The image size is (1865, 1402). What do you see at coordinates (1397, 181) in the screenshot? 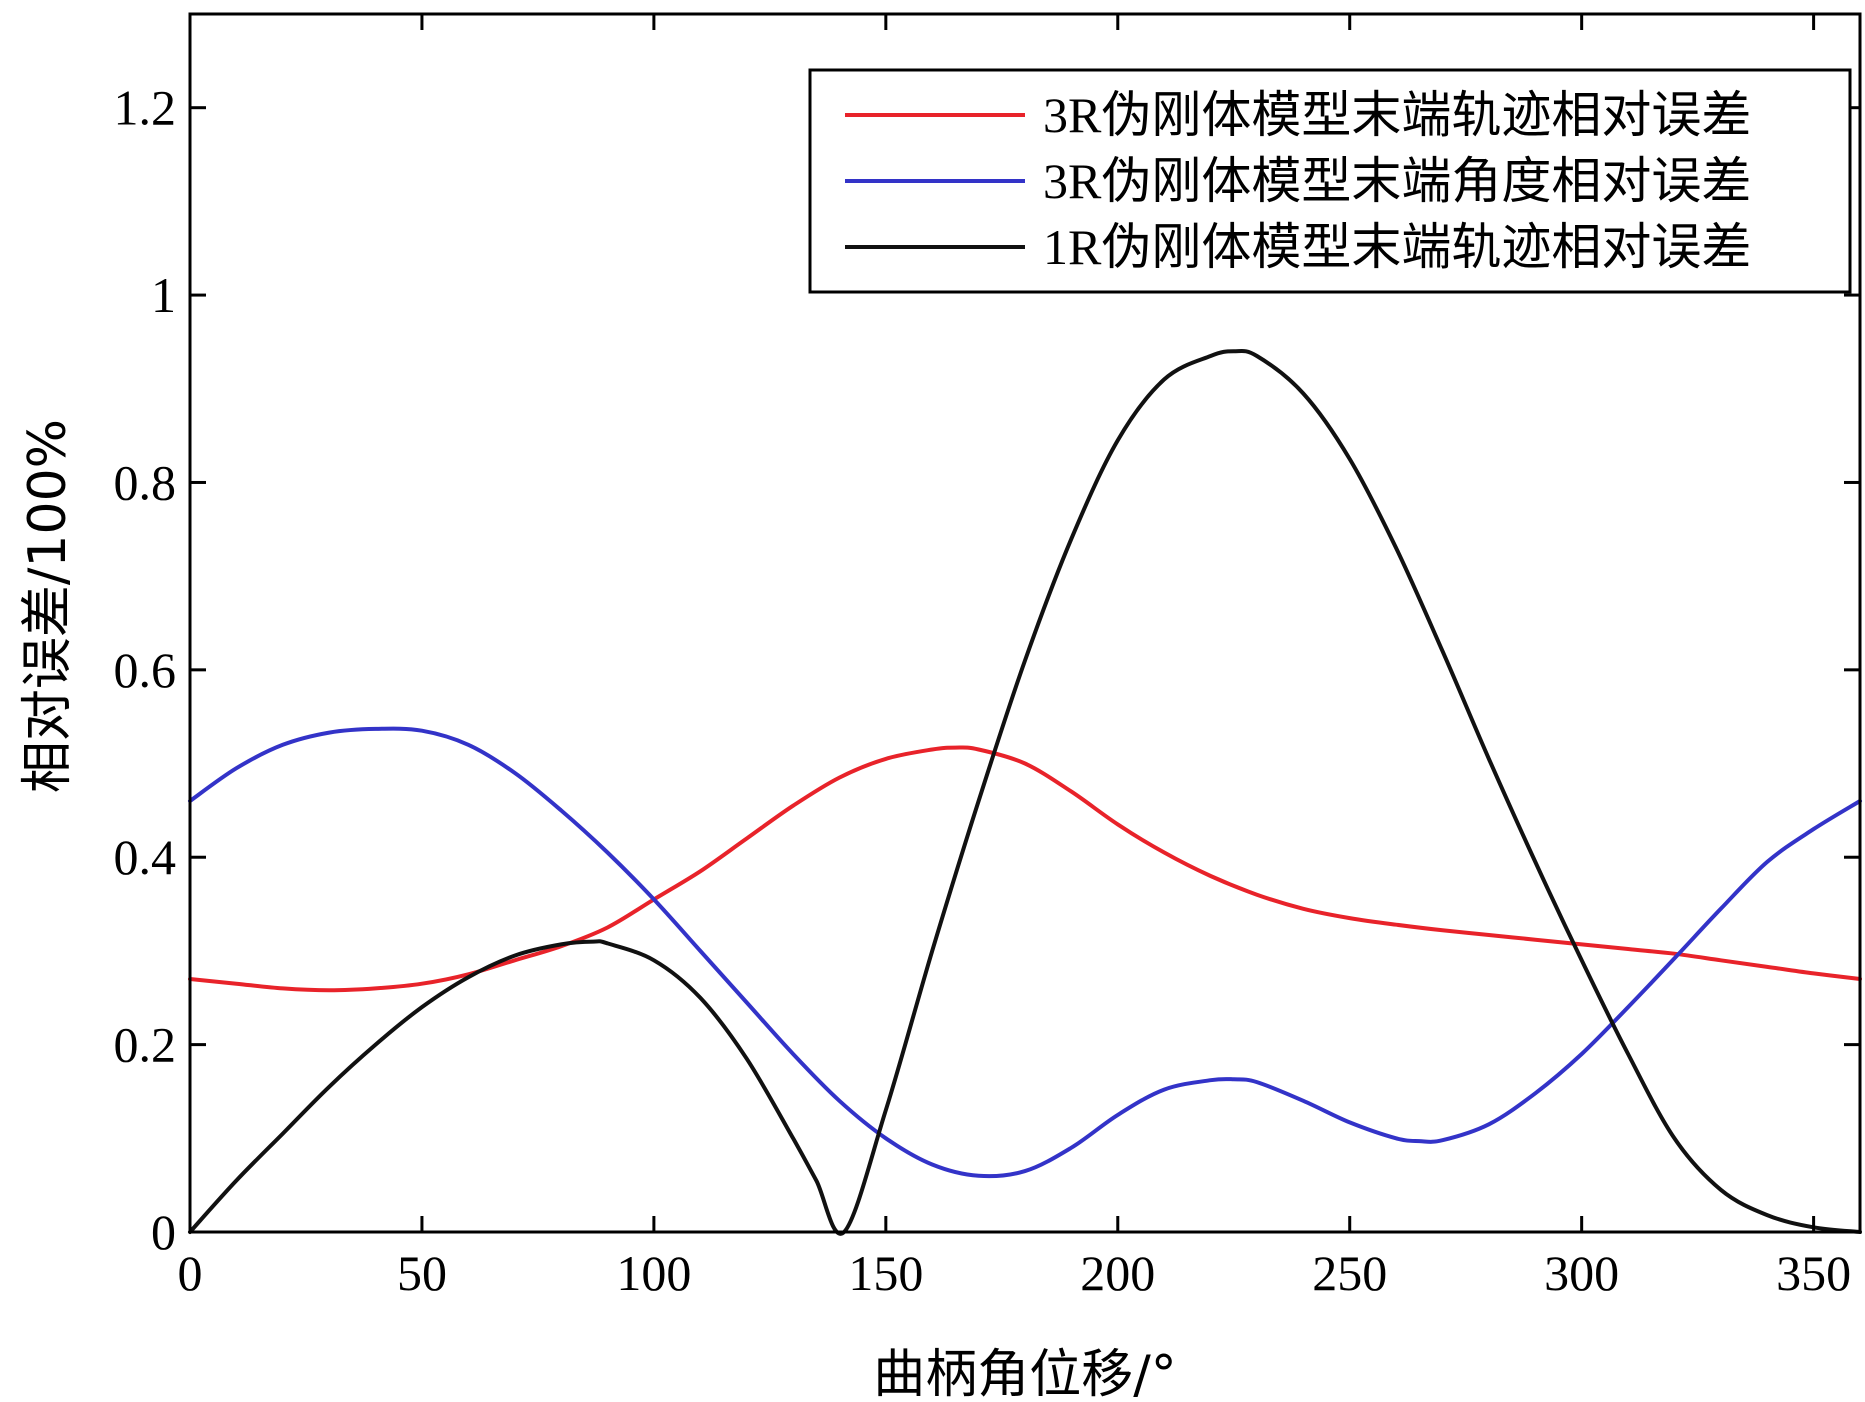
I see `legend-label-2: 3R伪刚体模型末端角度相对误差` at bounding box center [1397, 181].